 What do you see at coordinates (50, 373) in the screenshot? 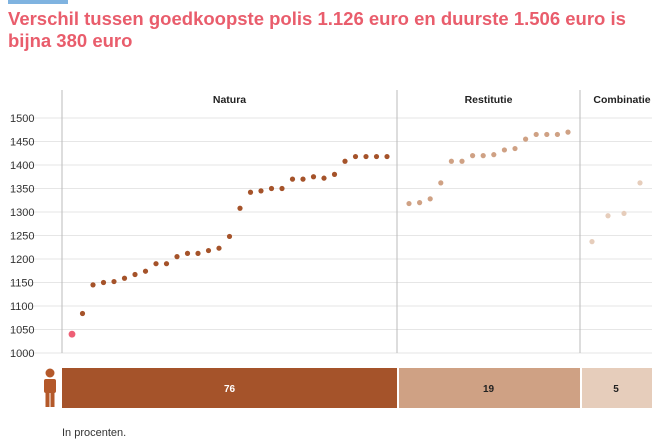
I see `person-head` at bounding box center [50, 373].